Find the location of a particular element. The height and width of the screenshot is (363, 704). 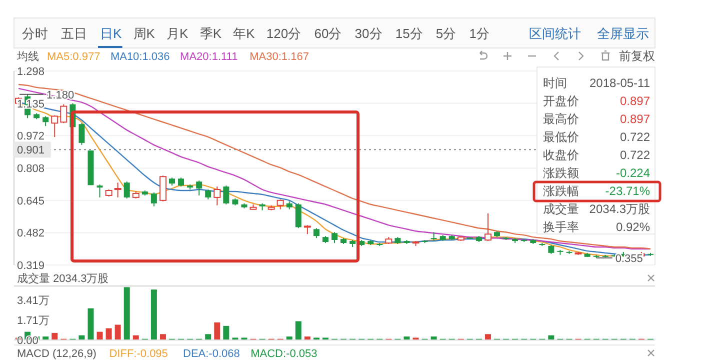

annotation: 成交量 is located at coordinates (561, 209).